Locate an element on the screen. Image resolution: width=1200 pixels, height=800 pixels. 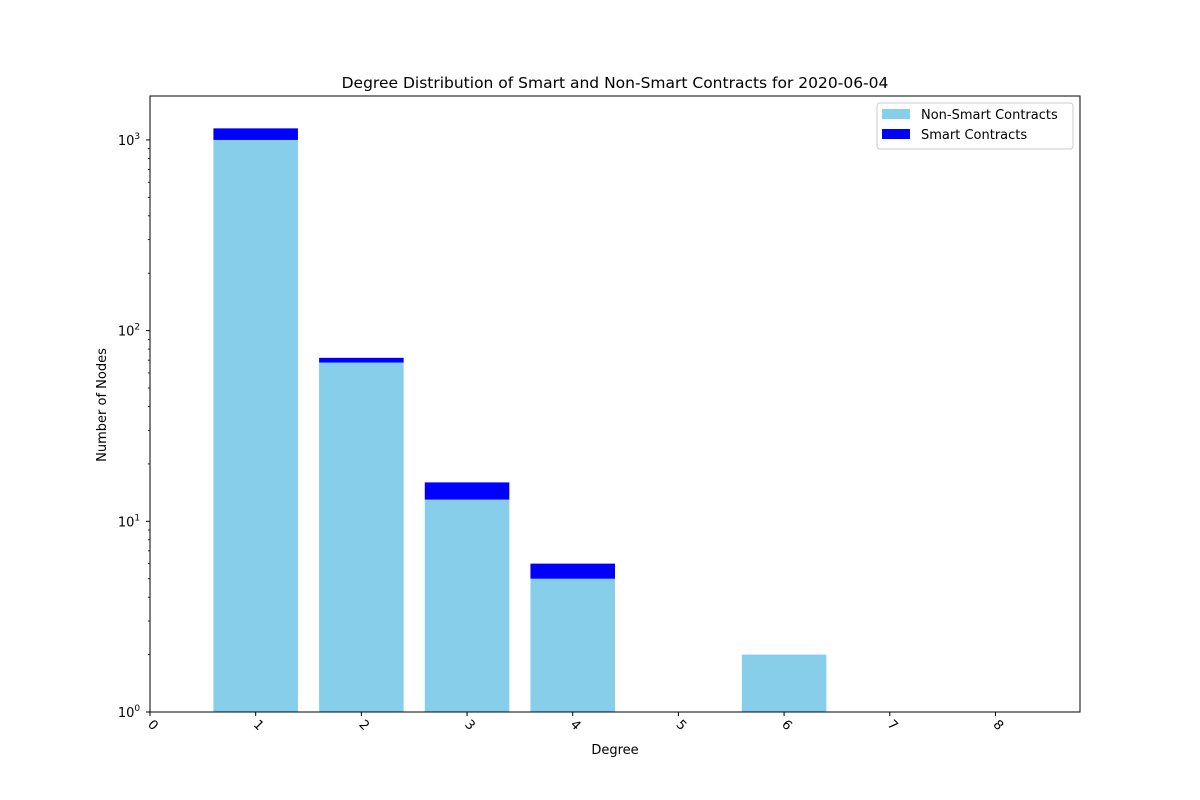
x-axis-label: Degree is located at coordinates (614, 750).